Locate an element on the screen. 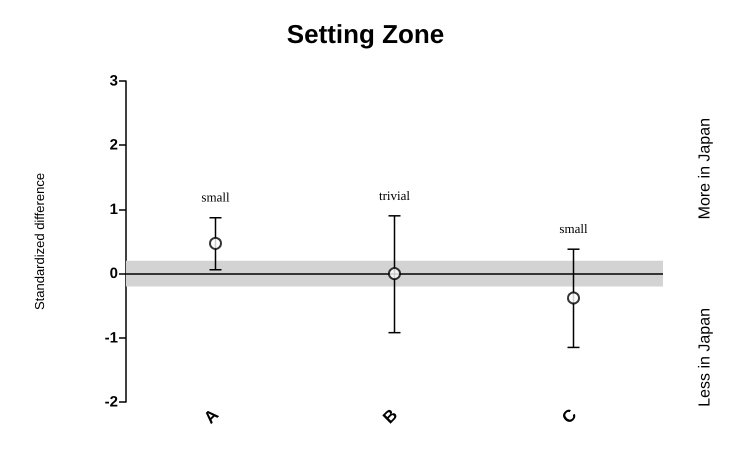 The height and width of the screenshot is (465, 731). y-axis-title: Standardized difference is located at coordinates (39, 241).